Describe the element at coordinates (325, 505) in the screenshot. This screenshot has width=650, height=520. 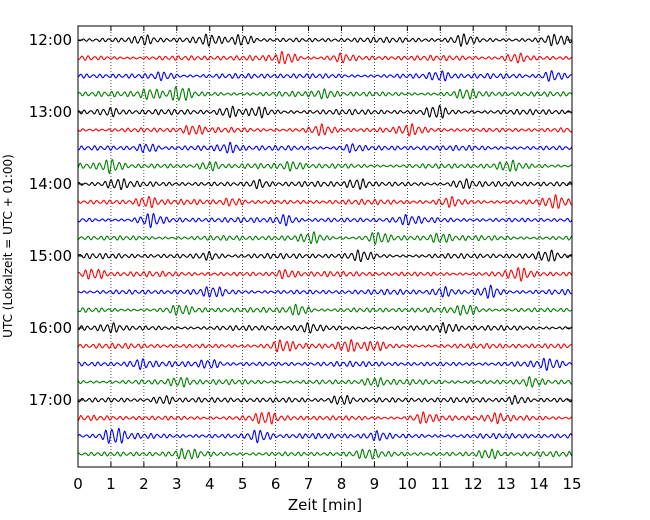
I see `x-axis-label: Zeit [min]` at that location.